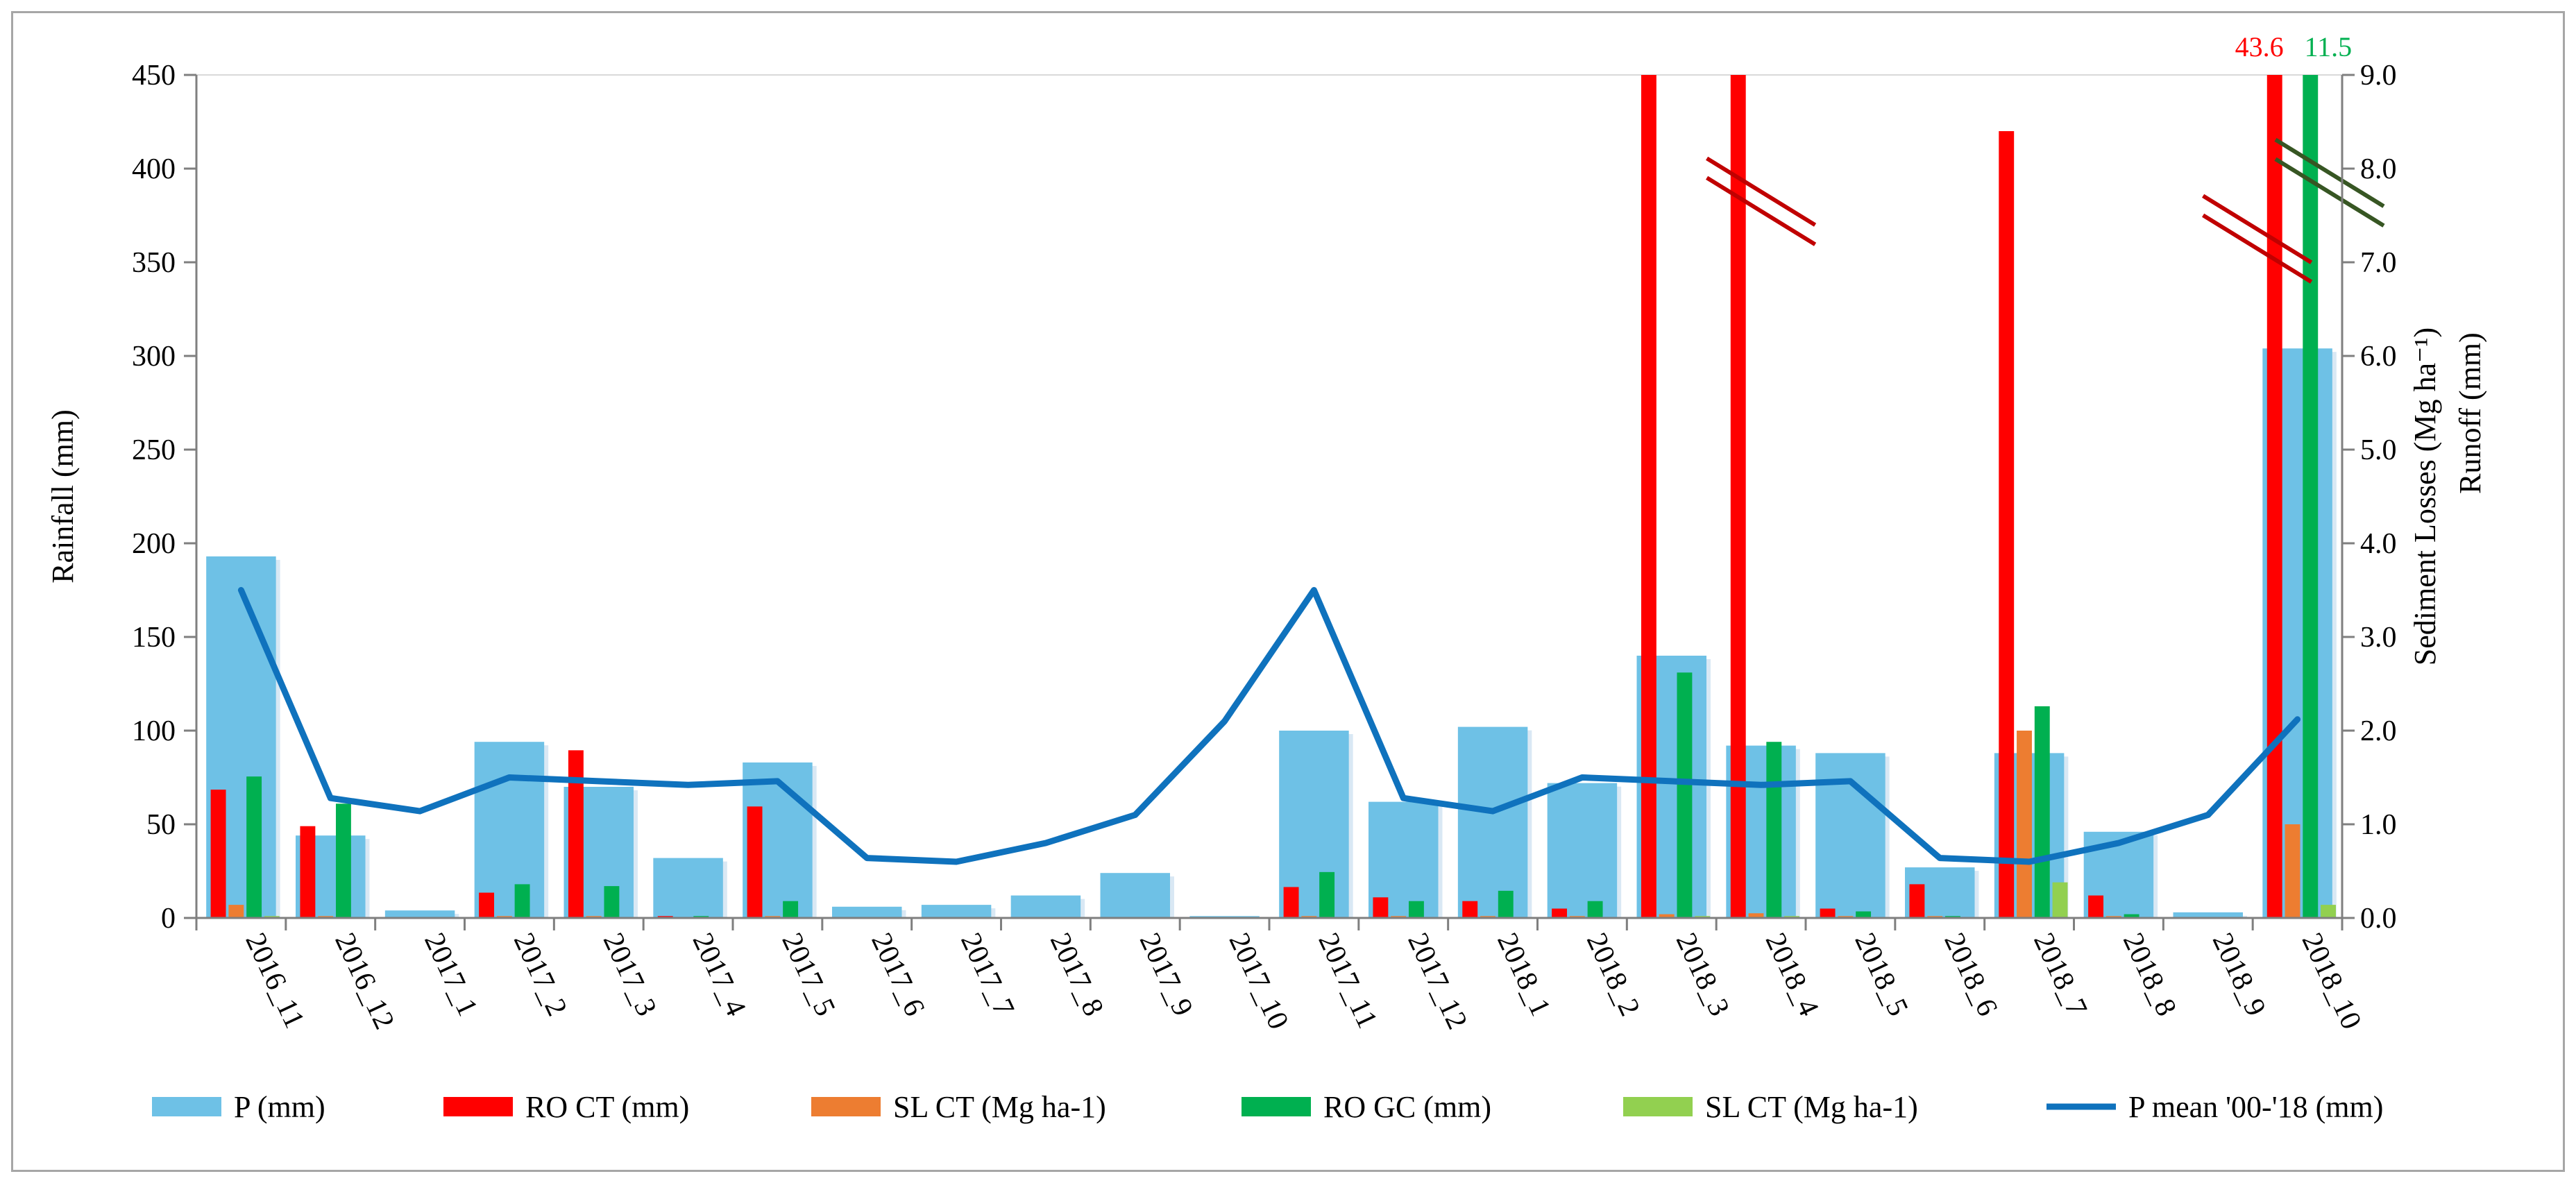 This screenshot has width=2576, height=1183. What do you see at coordinates (2259, 46) in the screenshot?
I see `annotation-ro-ct: 43.6` at bounding box center [2259, 46].